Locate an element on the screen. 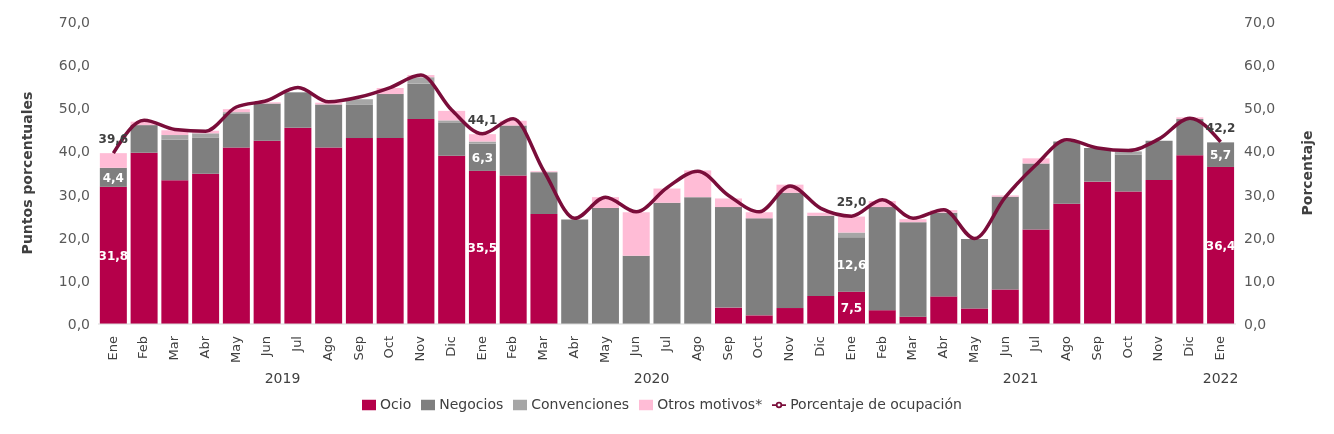 This screenshot has height=434, width=1334. y2-tick-label: 70,0 is located at coordinates (1260, 21).